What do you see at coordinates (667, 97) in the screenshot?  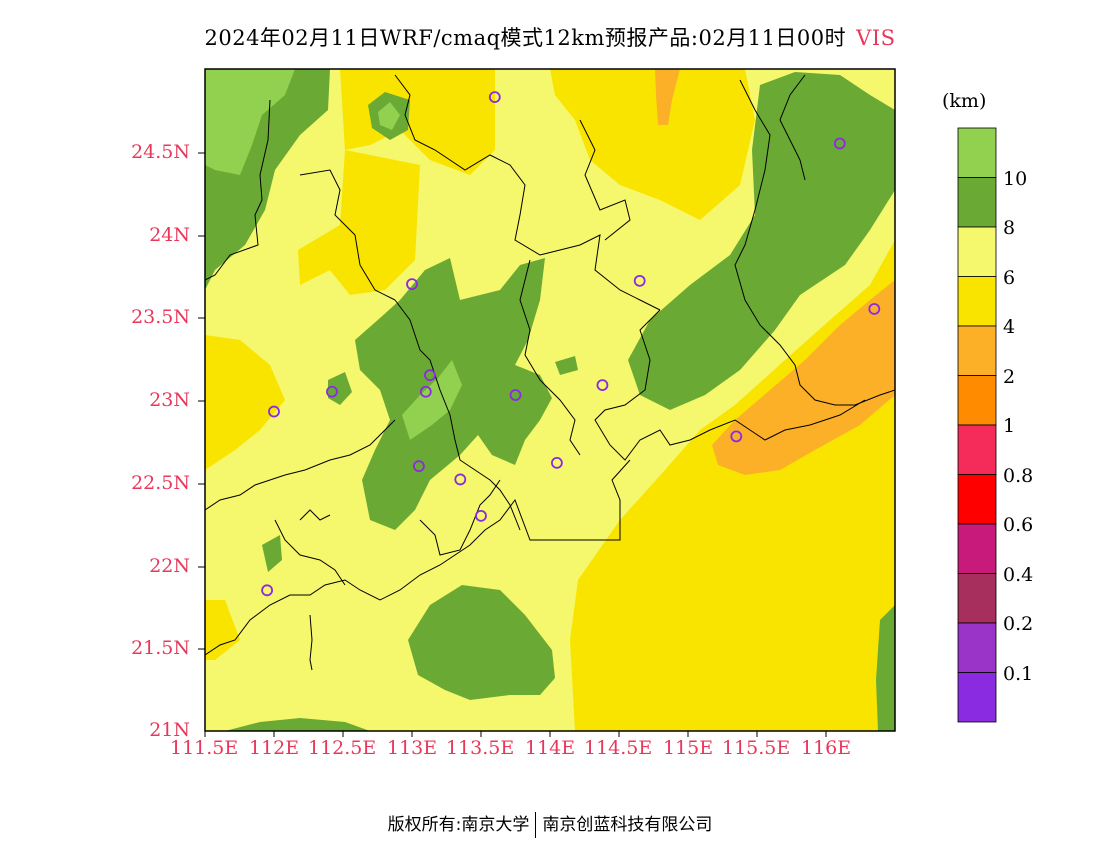 I see `vis-region-2-4-north` at bounding box center [667, 97].